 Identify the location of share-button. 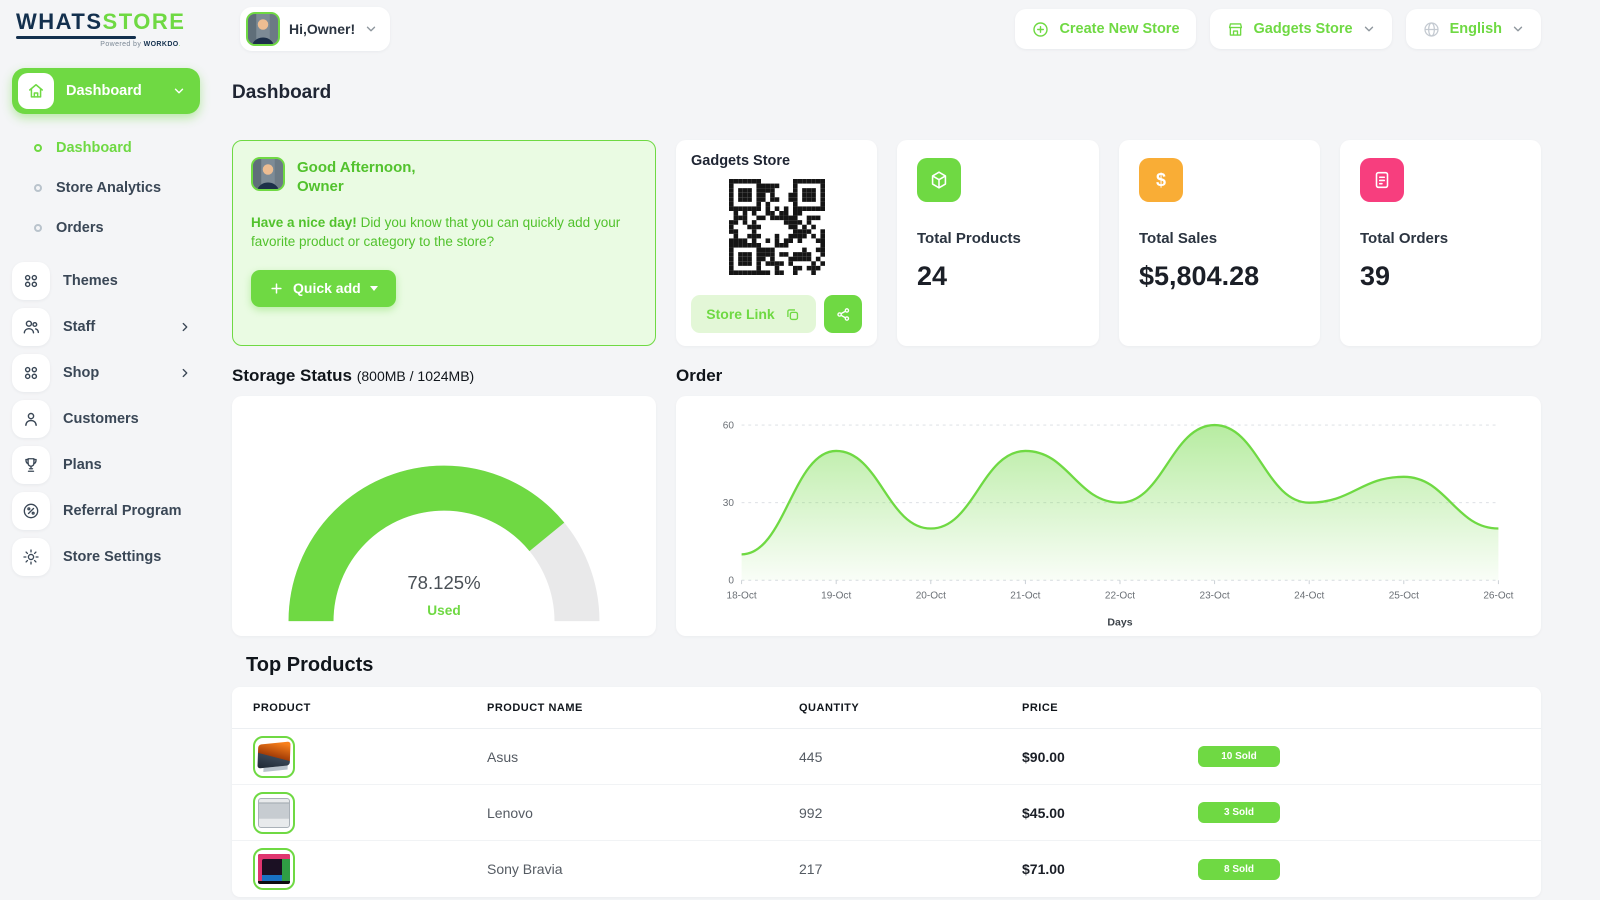
(843, 314).